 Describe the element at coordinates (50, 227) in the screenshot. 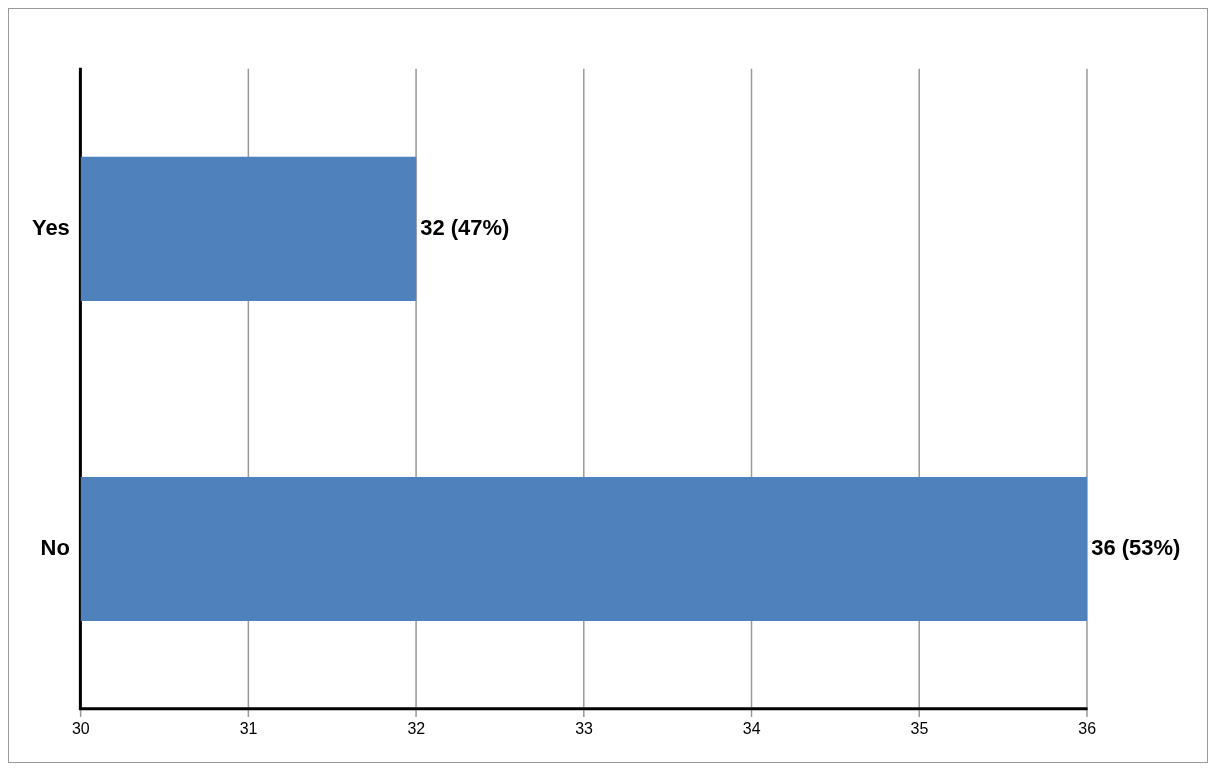

I see `y-tick-label: Yes` at that location.